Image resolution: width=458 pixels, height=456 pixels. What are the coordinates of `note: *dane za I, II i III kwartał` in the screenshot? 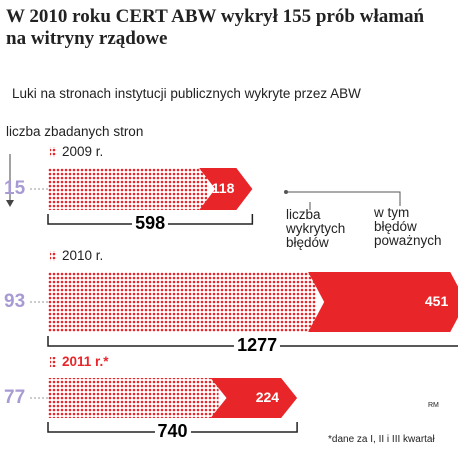 It's located at (381, 439).